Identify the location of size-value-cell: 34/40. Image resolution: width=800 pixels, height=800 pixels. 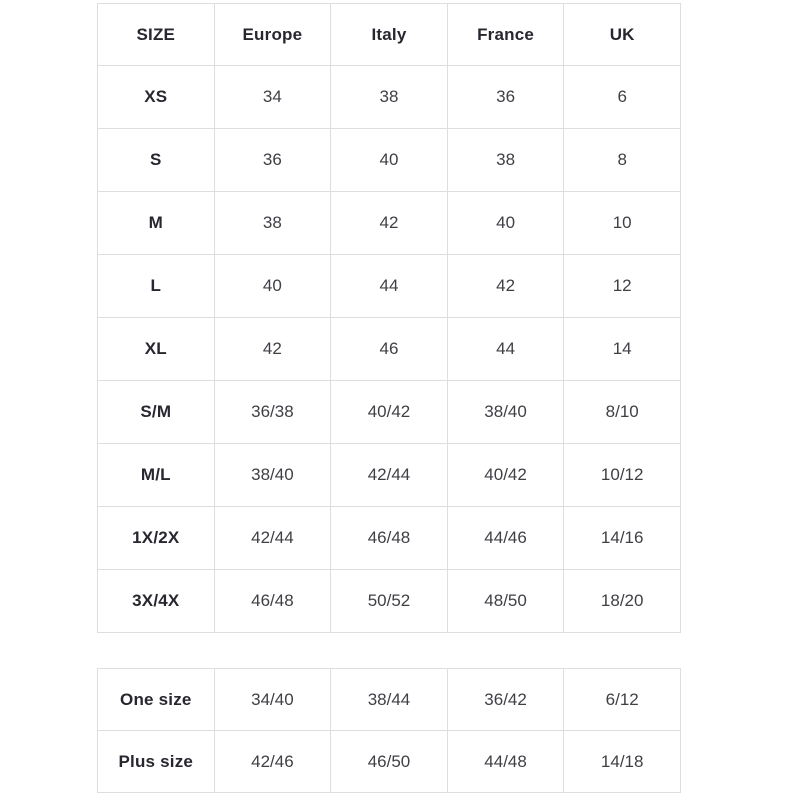
(272, 699).